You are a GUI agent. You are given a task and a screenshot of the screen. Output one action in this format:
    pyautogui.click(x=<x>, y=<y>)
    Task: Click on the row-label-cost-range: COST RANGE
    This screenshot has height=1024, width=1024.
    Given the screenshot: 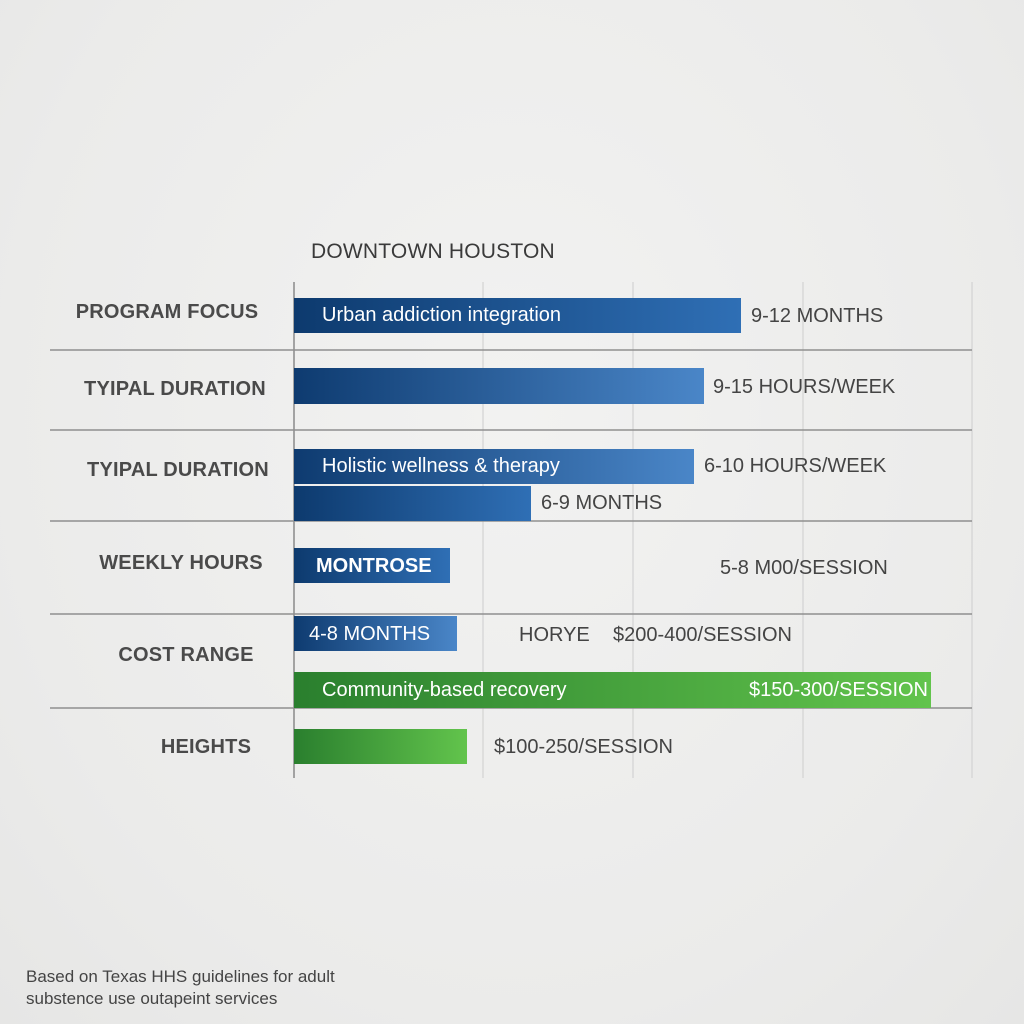 What is the action you would take?
    pyautogui.click(x=186, y=655)
    